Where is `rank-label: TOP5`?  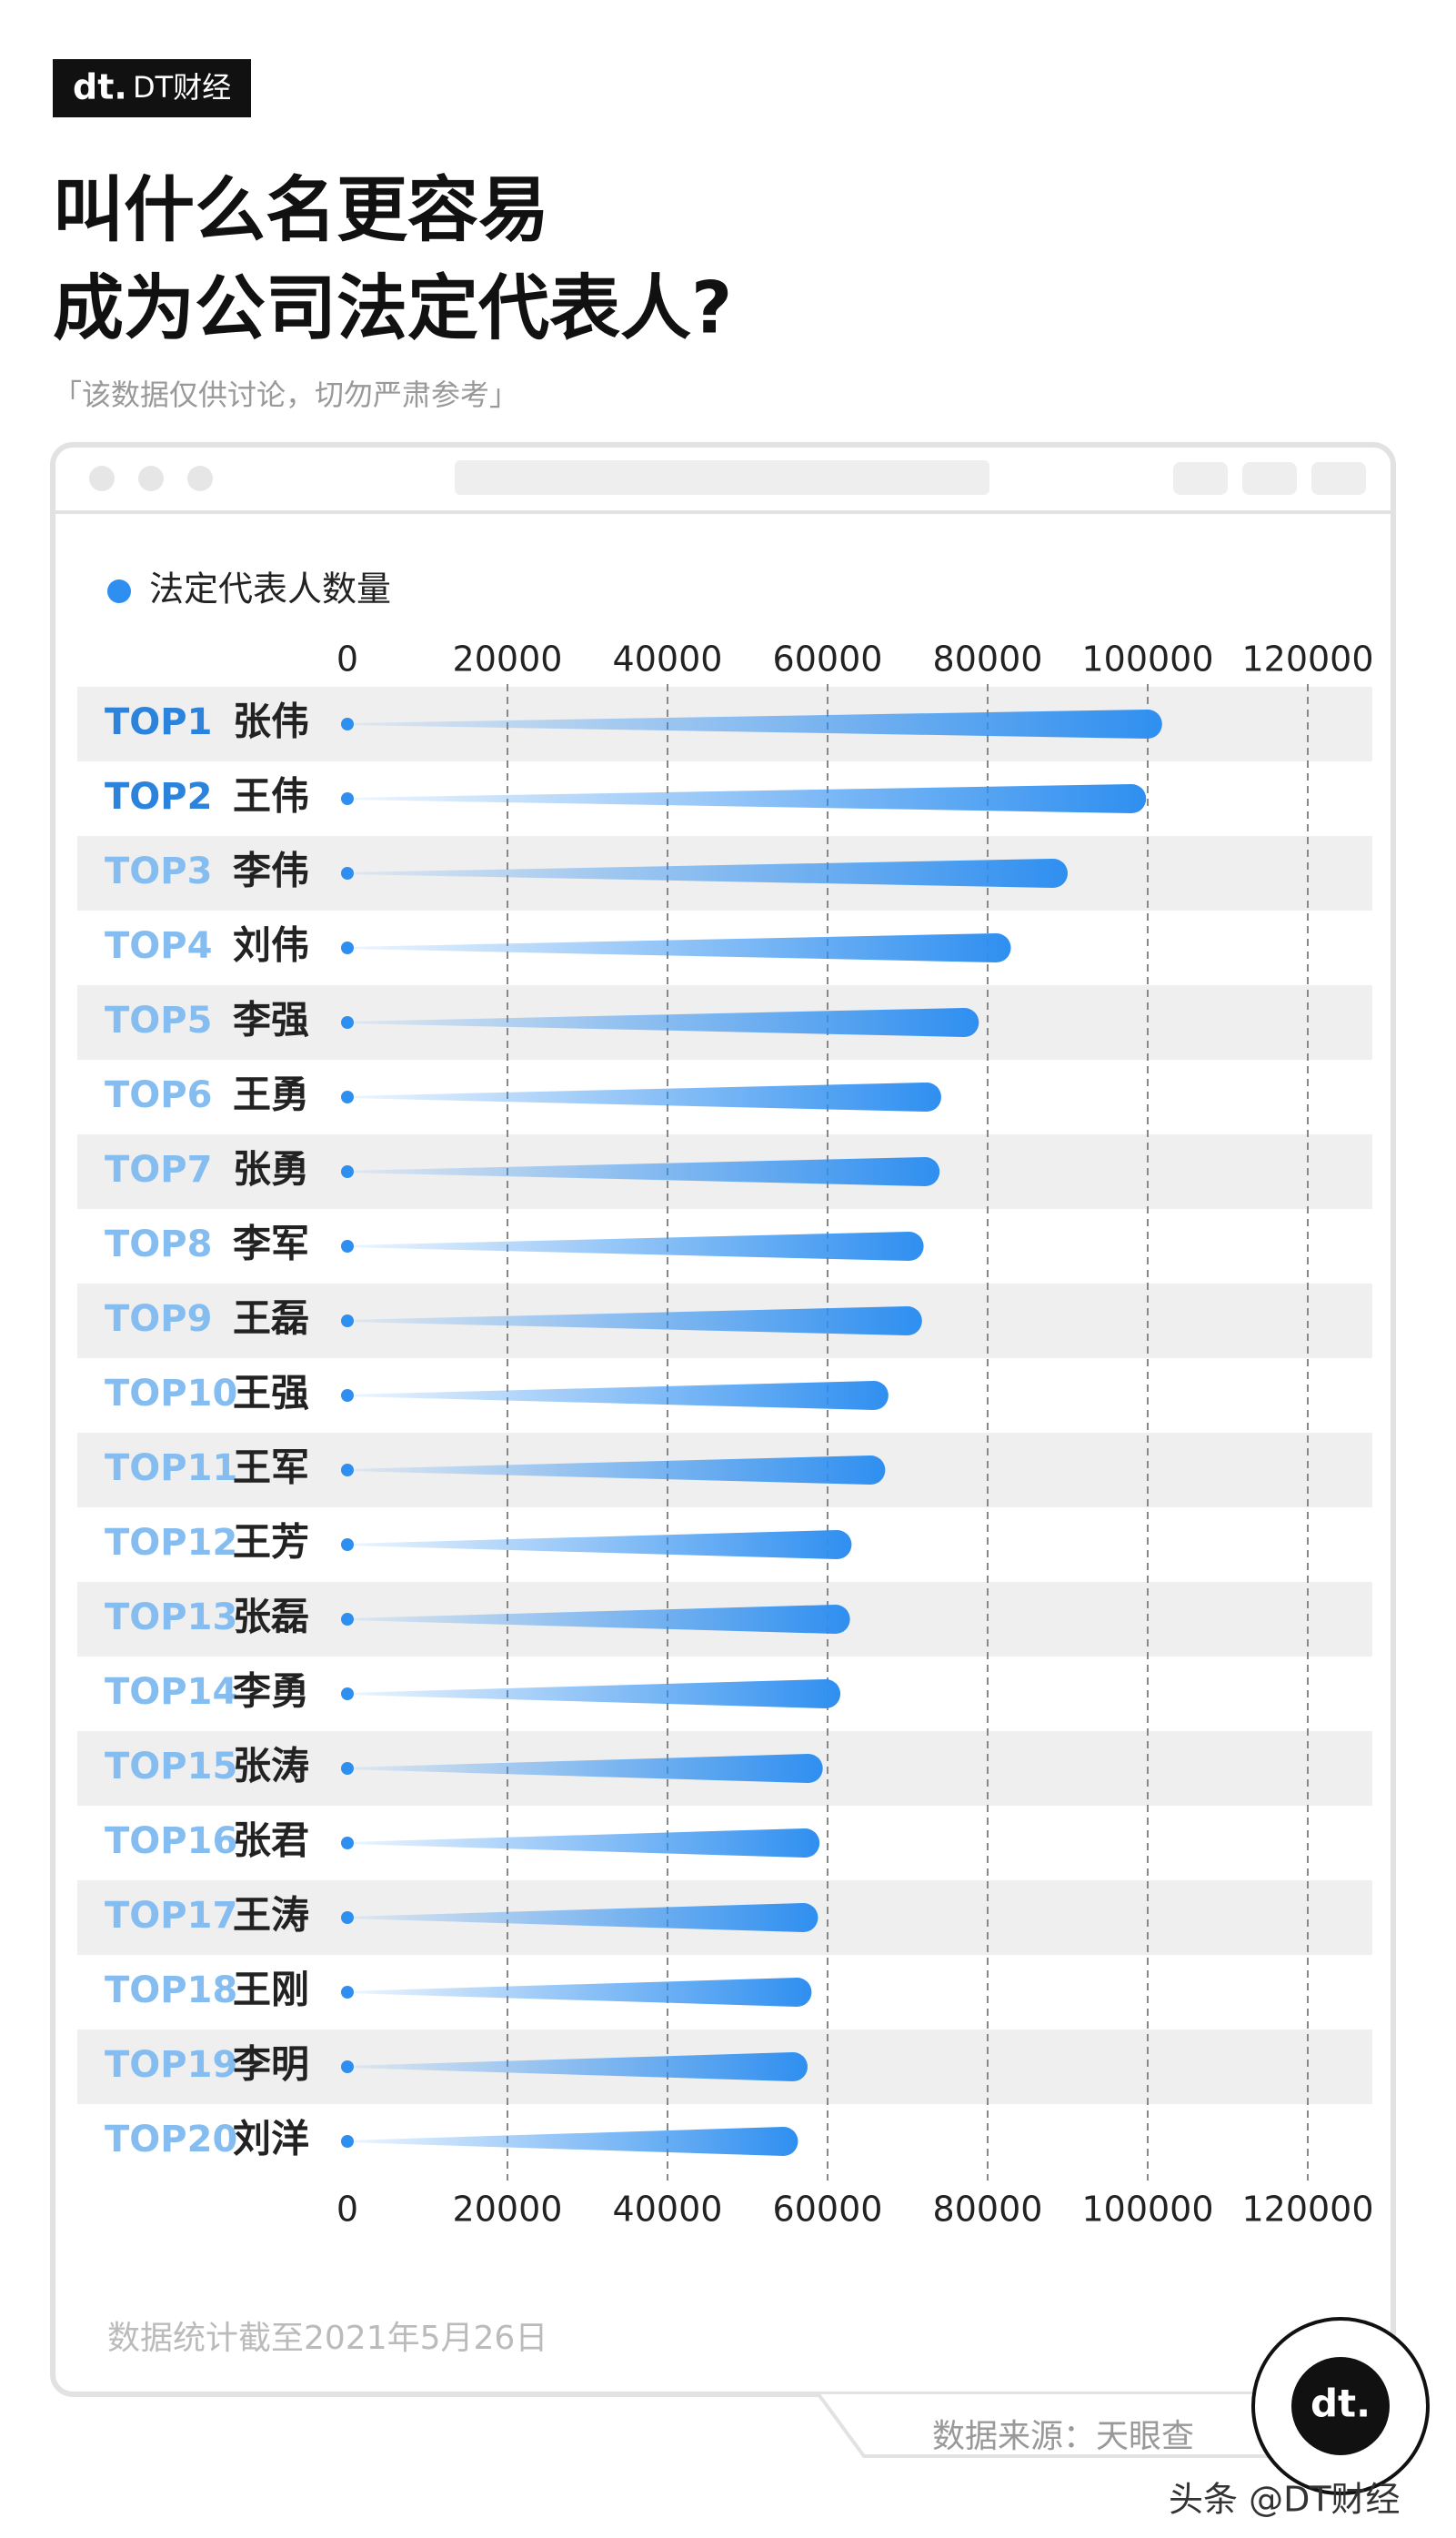
rank-label: TOP5 is located at coordinates (158, 1021).